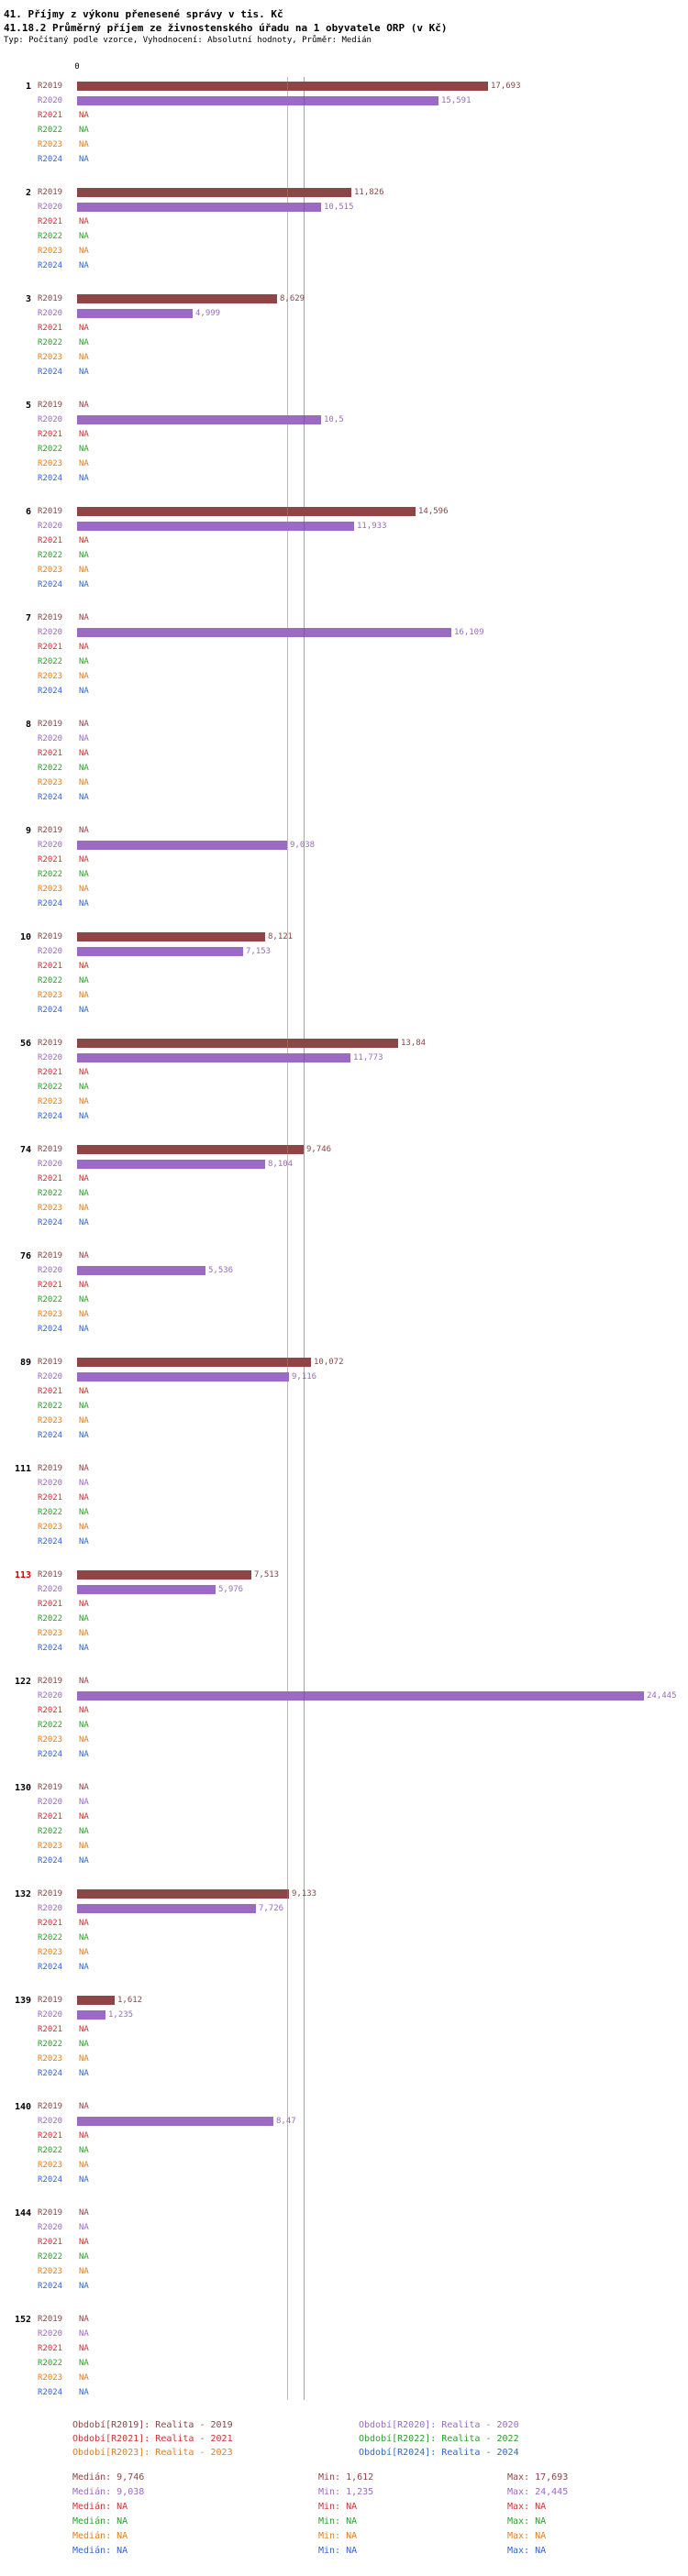  What do you see at coordinates (506, 87) in the screenshot?
I see `value-label: 17,693` at bounding box center [506, 87].